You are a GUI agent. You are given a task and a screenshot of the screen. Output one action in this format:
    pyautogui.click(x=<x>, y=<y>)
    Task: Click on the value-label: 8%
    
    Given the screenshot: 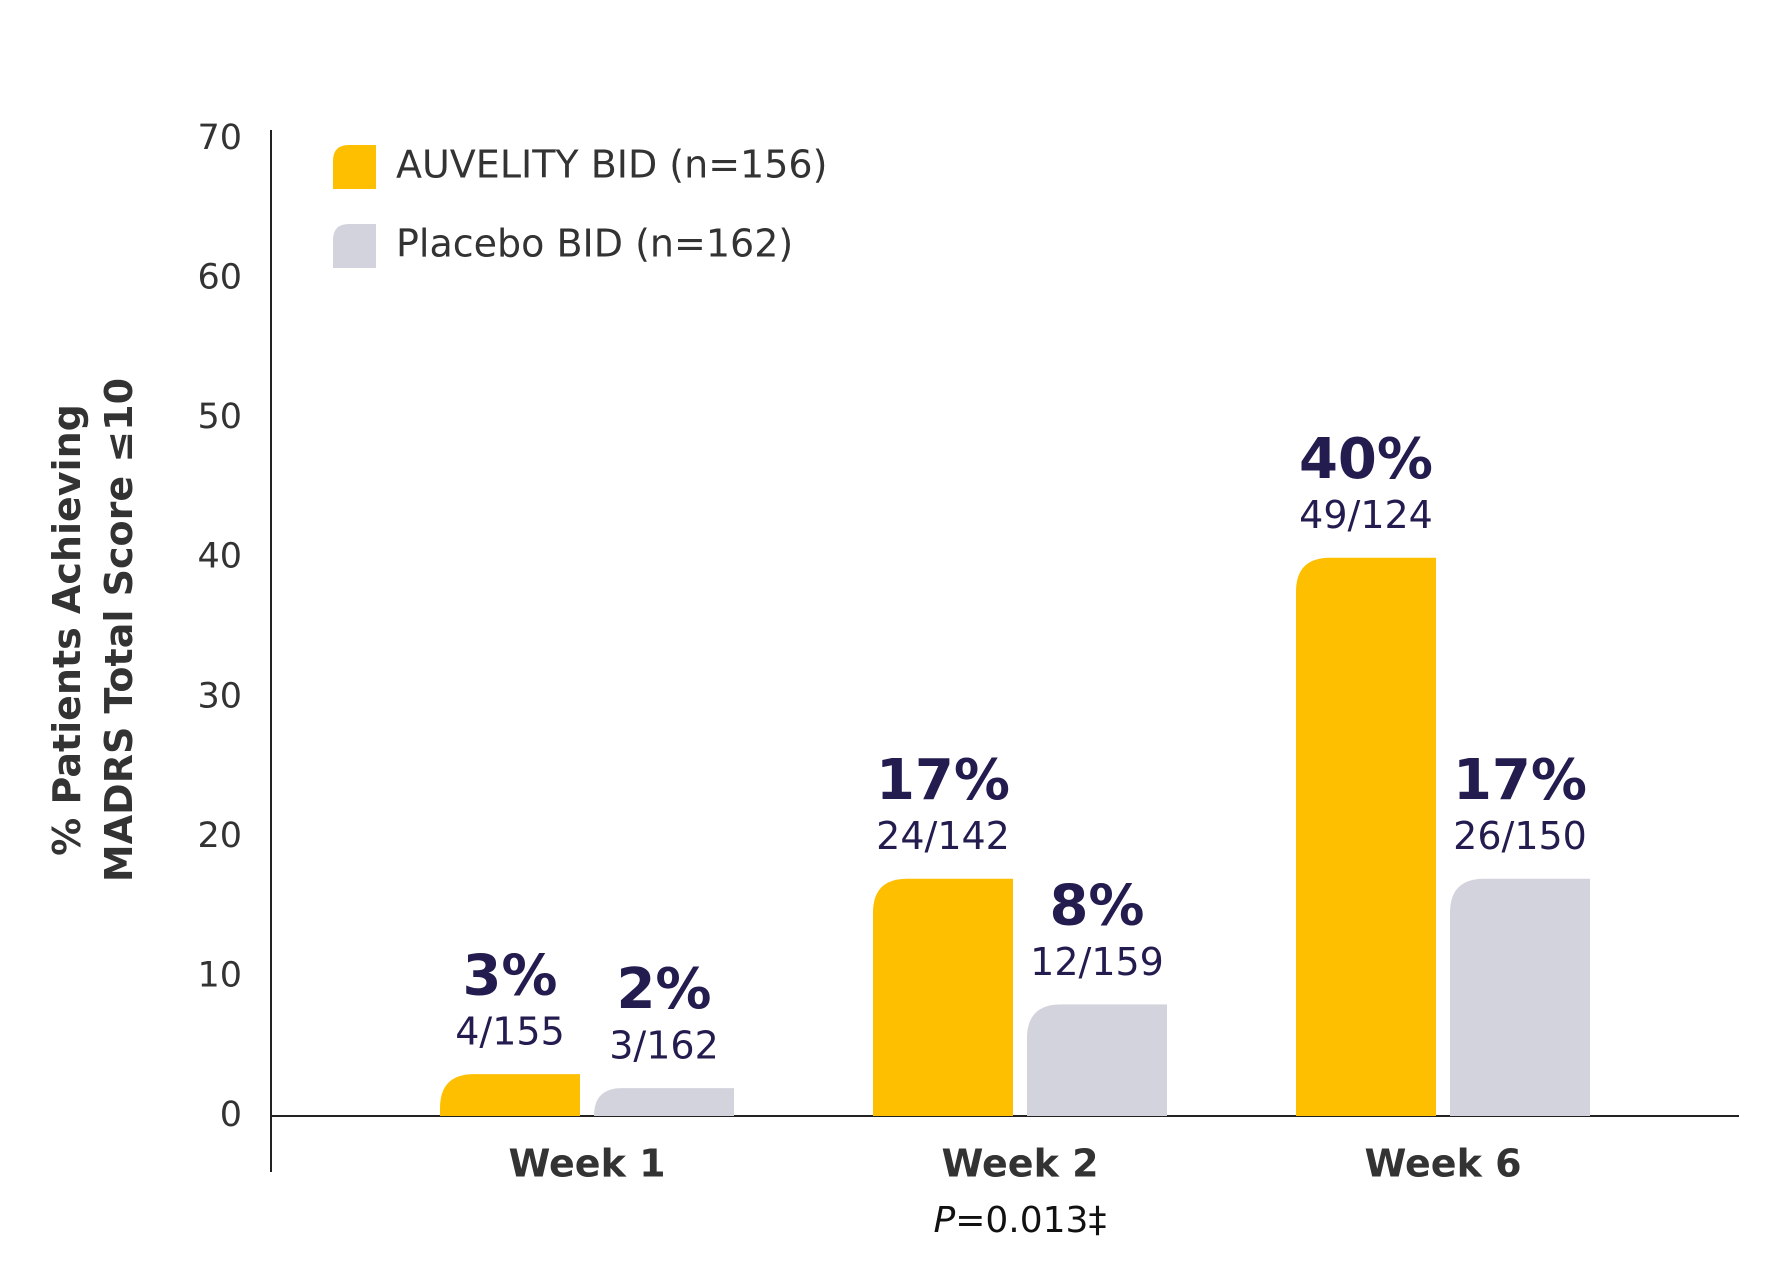 What is the action you would take?
    pyautogui.click(x=1096, y=905)
    